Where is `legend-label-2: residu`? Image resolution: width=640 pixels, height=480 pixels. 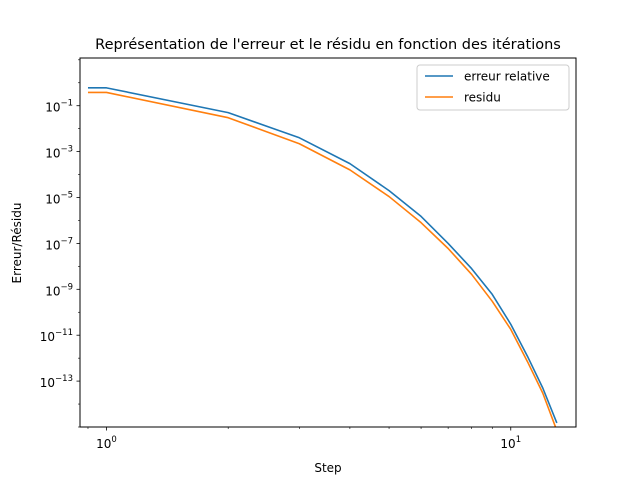
legend-label-2: residu is located at coordinates (482, 98).